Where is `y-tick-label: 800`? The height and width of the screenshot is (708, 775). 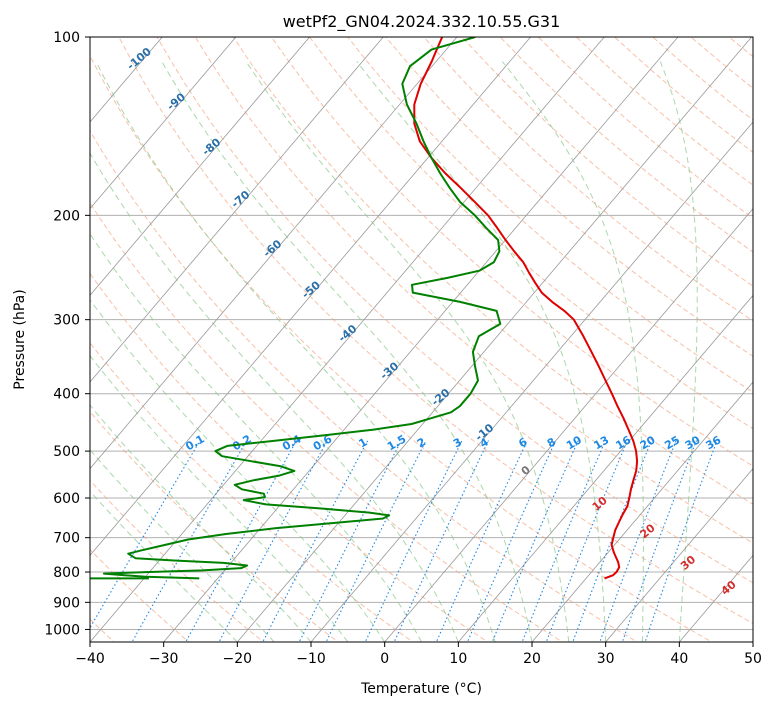
y-tick-label: 800 is located at coordinates (66, 573).